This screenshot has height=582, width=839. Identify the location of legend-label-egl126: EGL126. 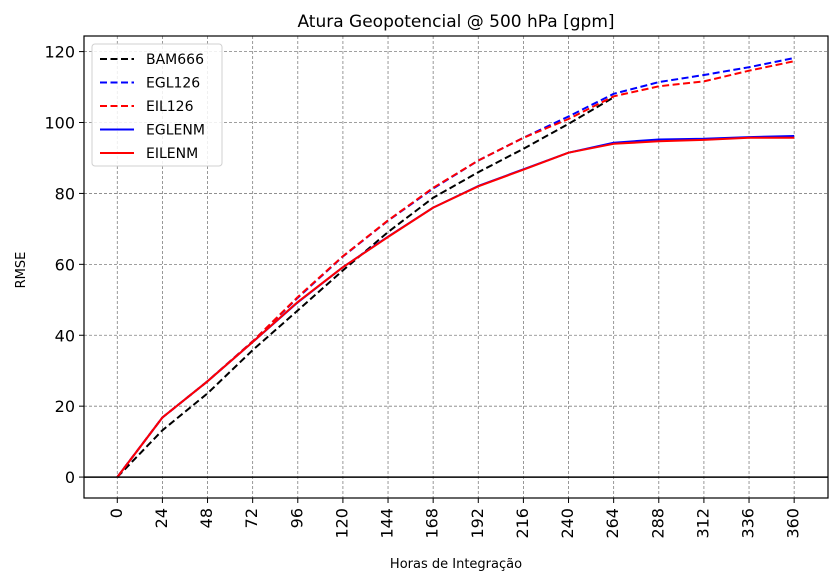
(173, 84).